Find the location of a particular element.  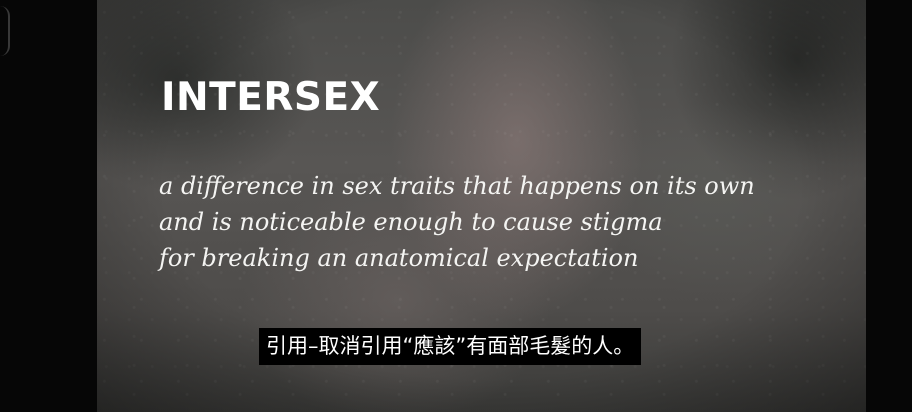

back-edge-indicator is located at coordinates (5, 31).